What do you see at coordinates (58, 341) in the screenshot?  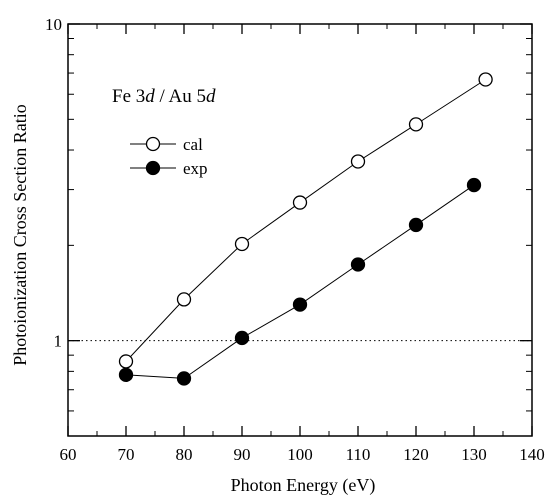 I see `y-tick-label: 1` at bounding box center [58, 341].